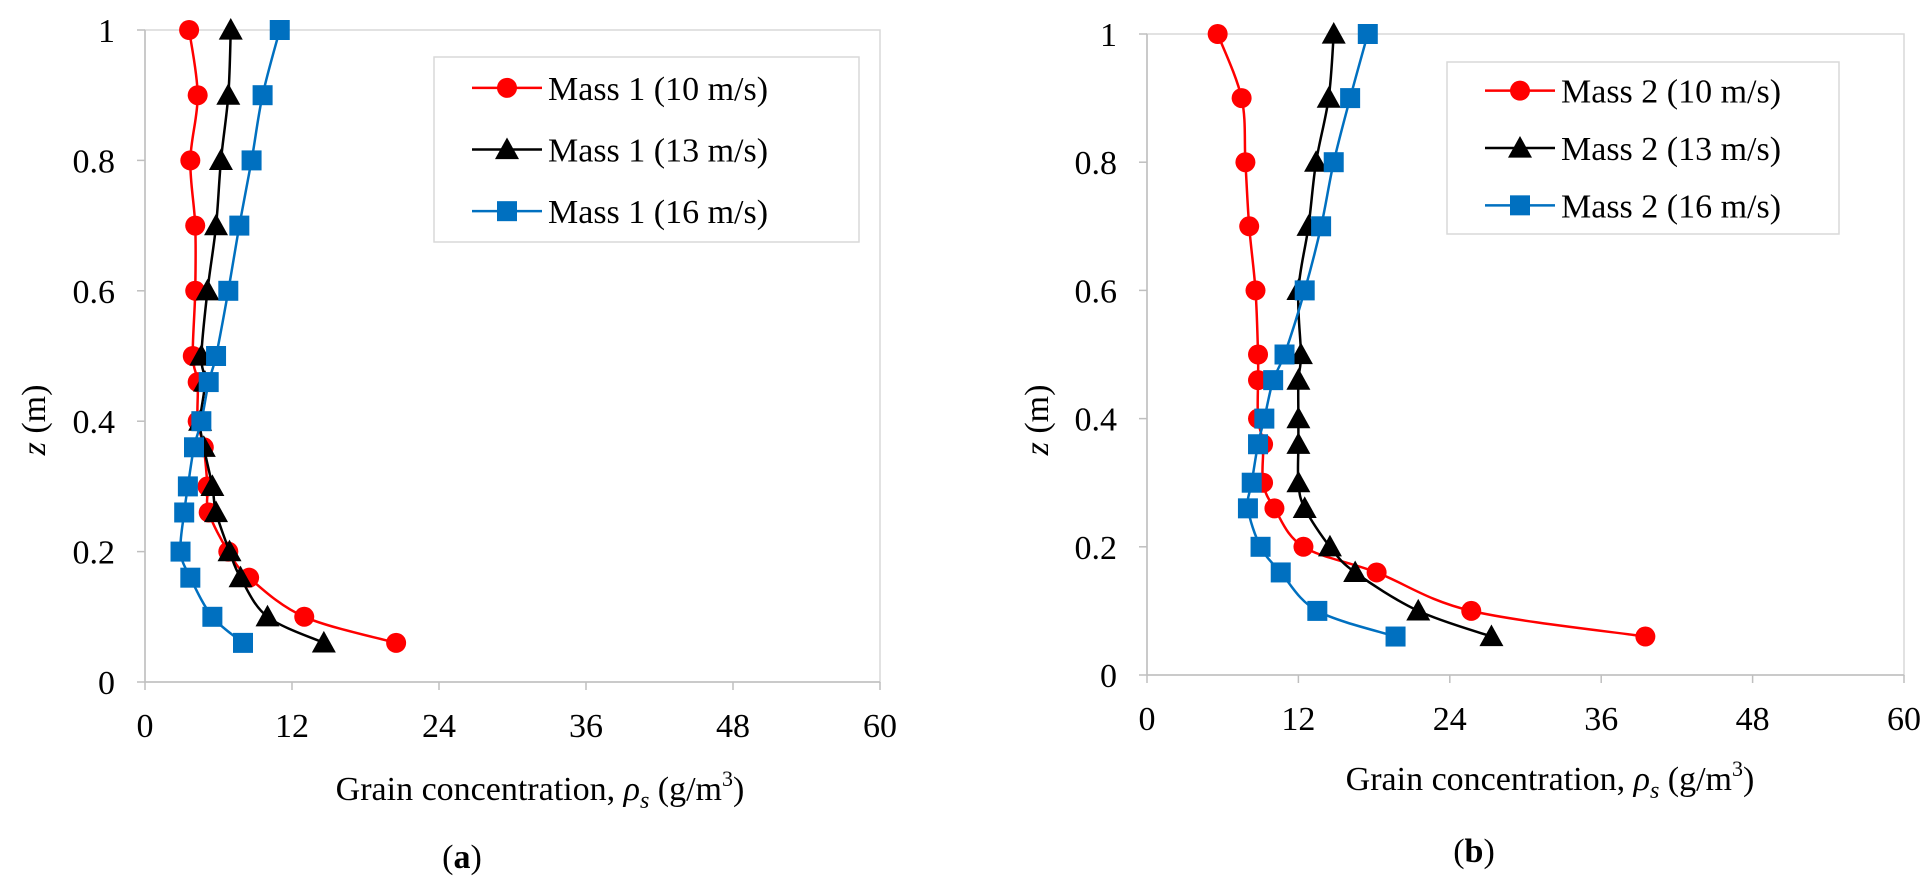  What do you see at coordinates (1671, 206) in the screenshot?
I see `legend-label: Mass 2 (16 m/s)` at bounding box center [1671, 206].